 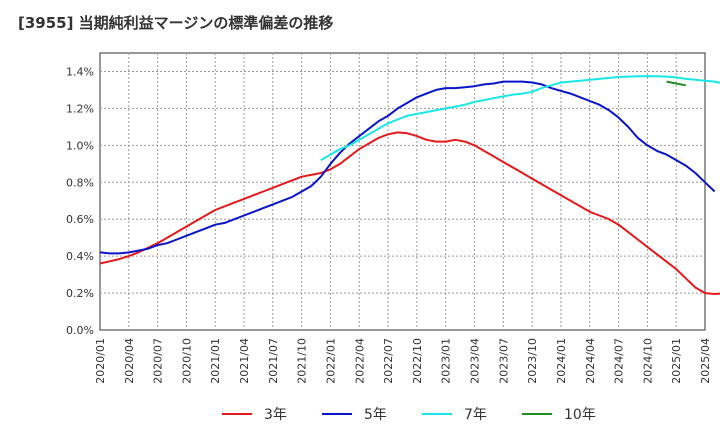 What do you see at coordinates (80, 201) in the screenshot?
I see `y-axis-tick-labels: 0.0% 0.2% 0.4% 0.6% 0.8% 1.0% 1.2% 1.4%` at bounding box center [80, 201].